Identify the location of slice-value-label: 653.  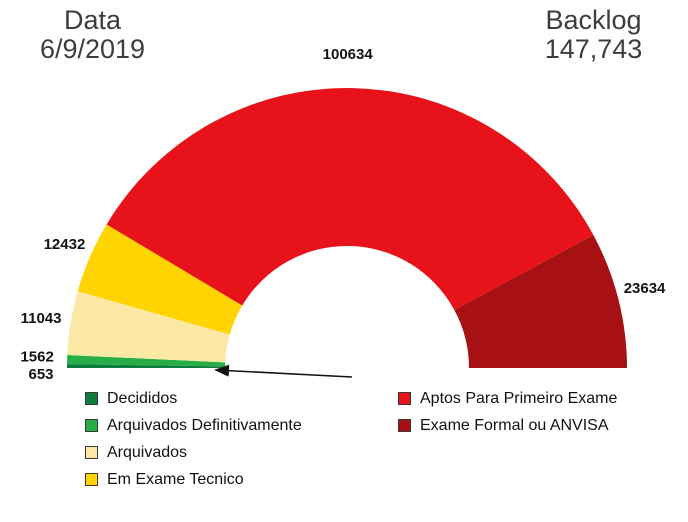
(40, 374).